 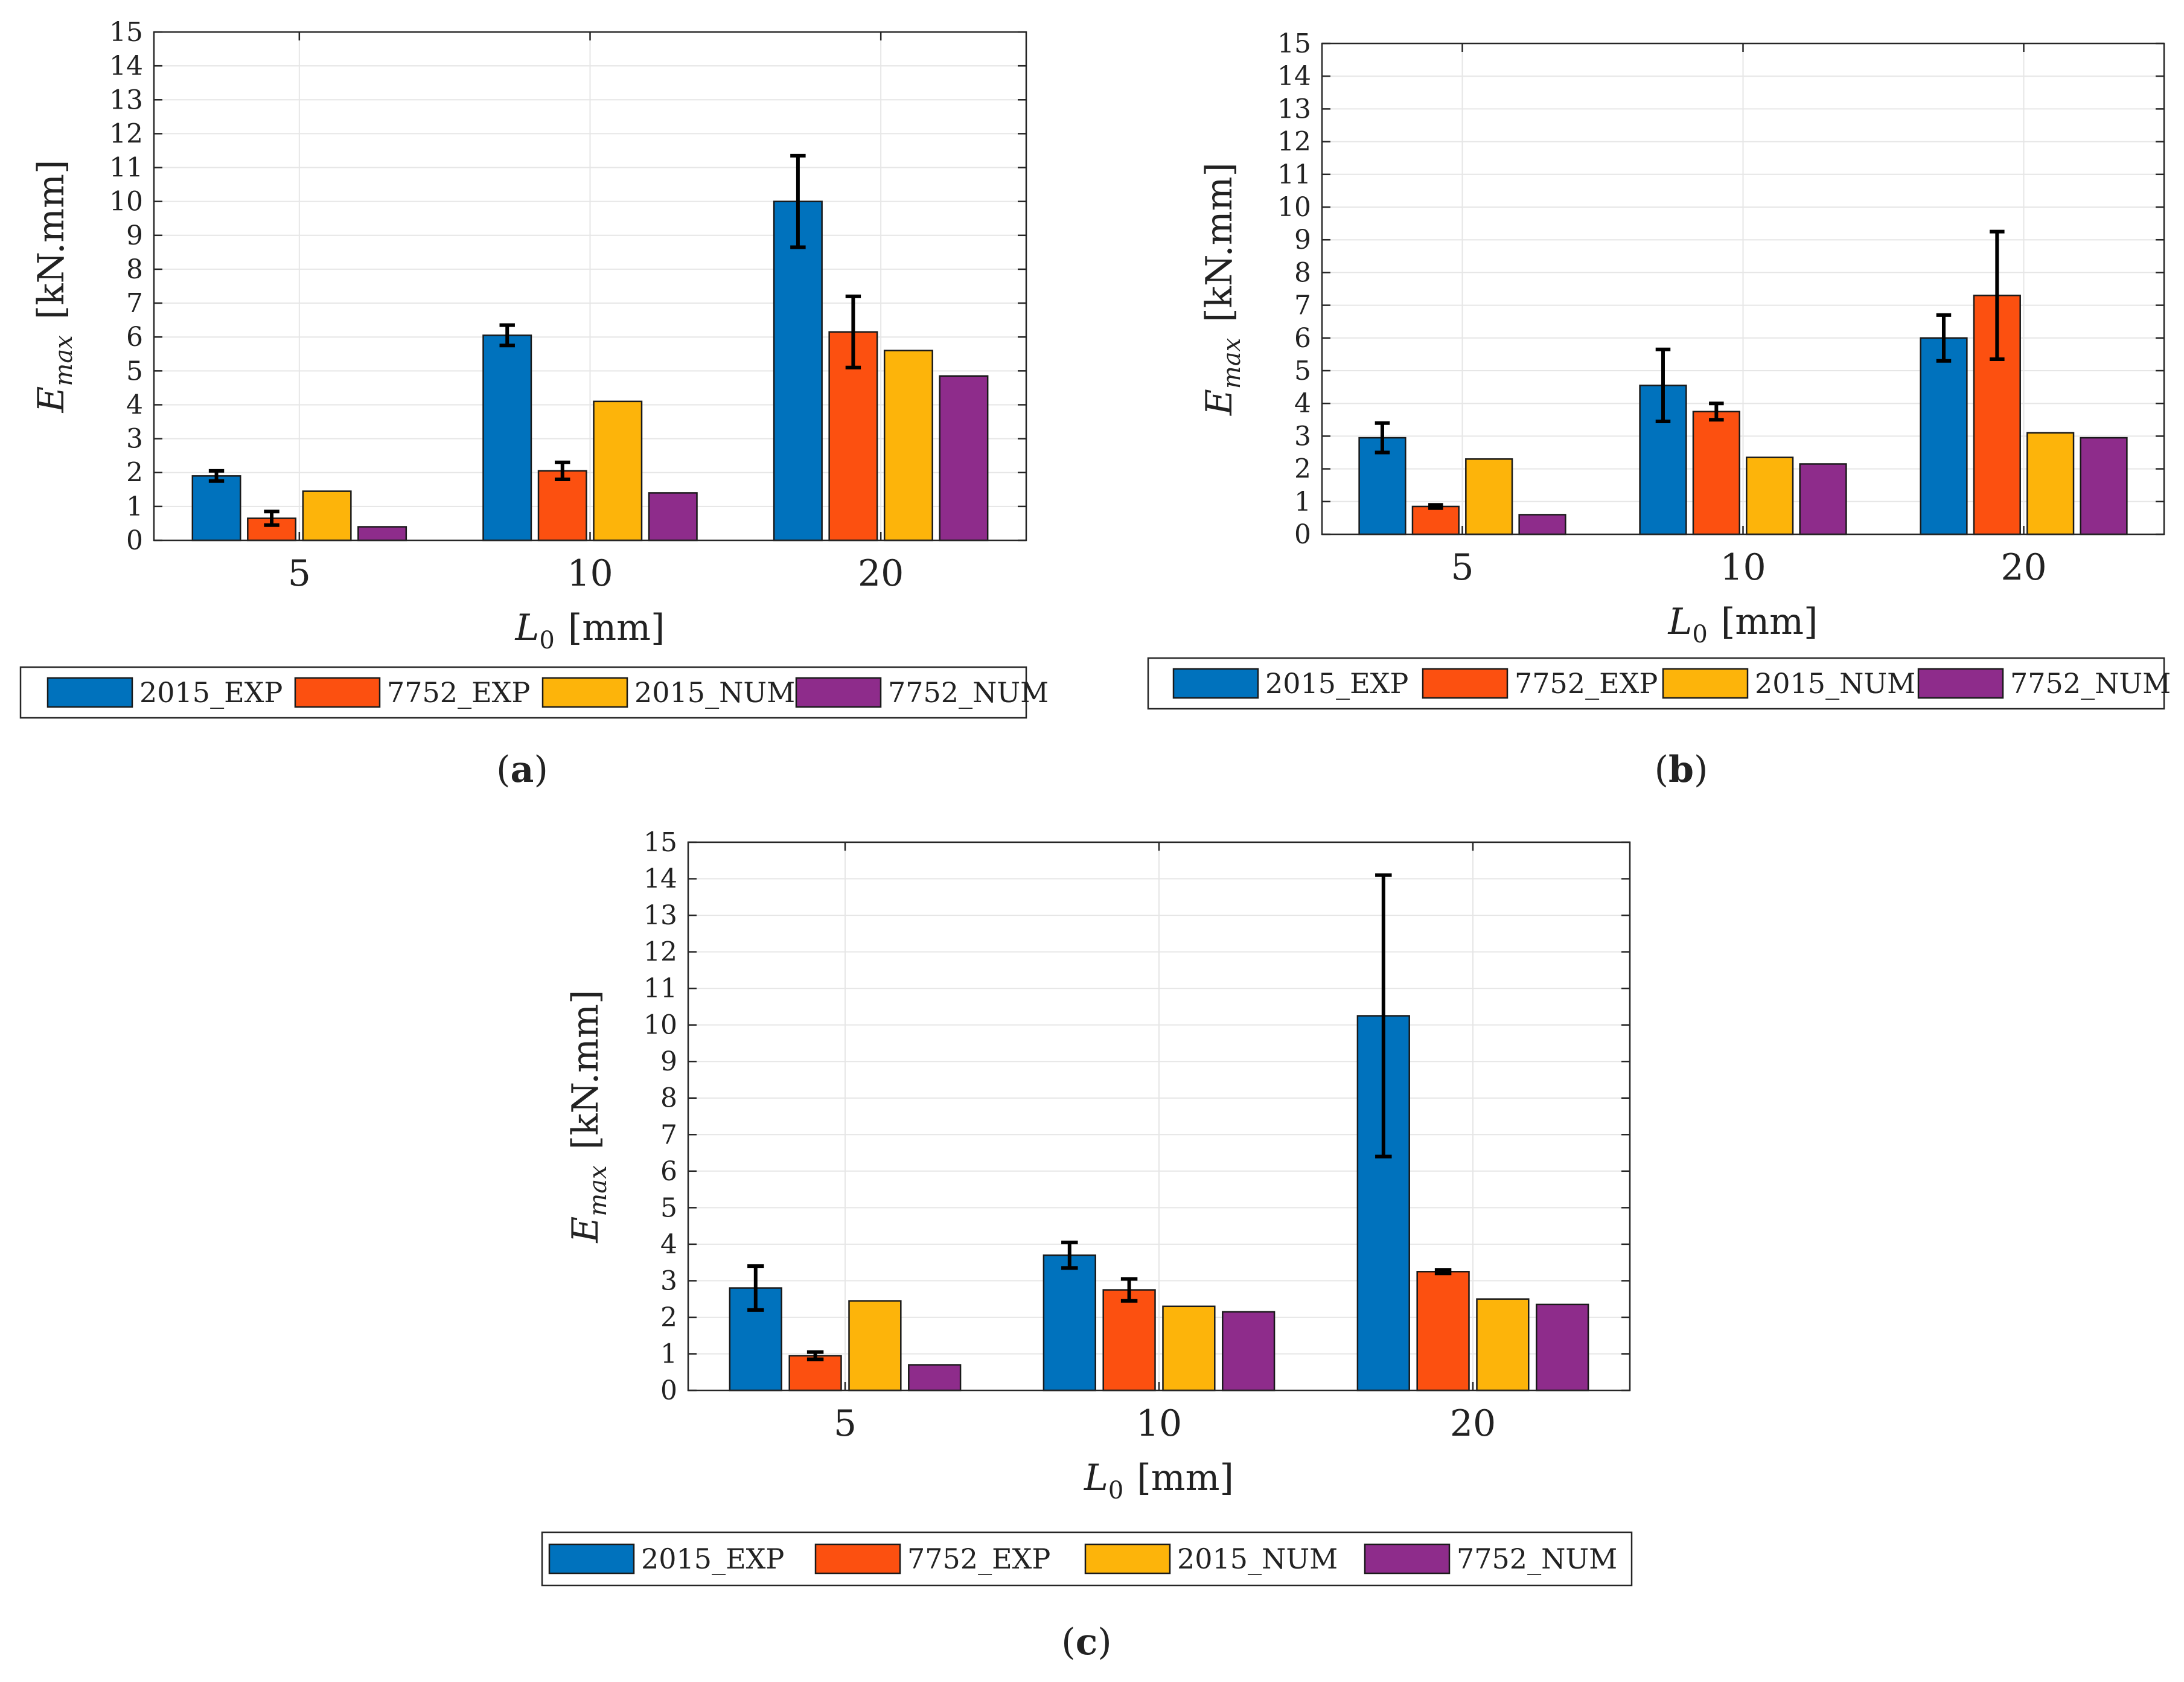 I want to click on legend-label-2015_NUM: 2015_NUM, so click(x=715, y=692).